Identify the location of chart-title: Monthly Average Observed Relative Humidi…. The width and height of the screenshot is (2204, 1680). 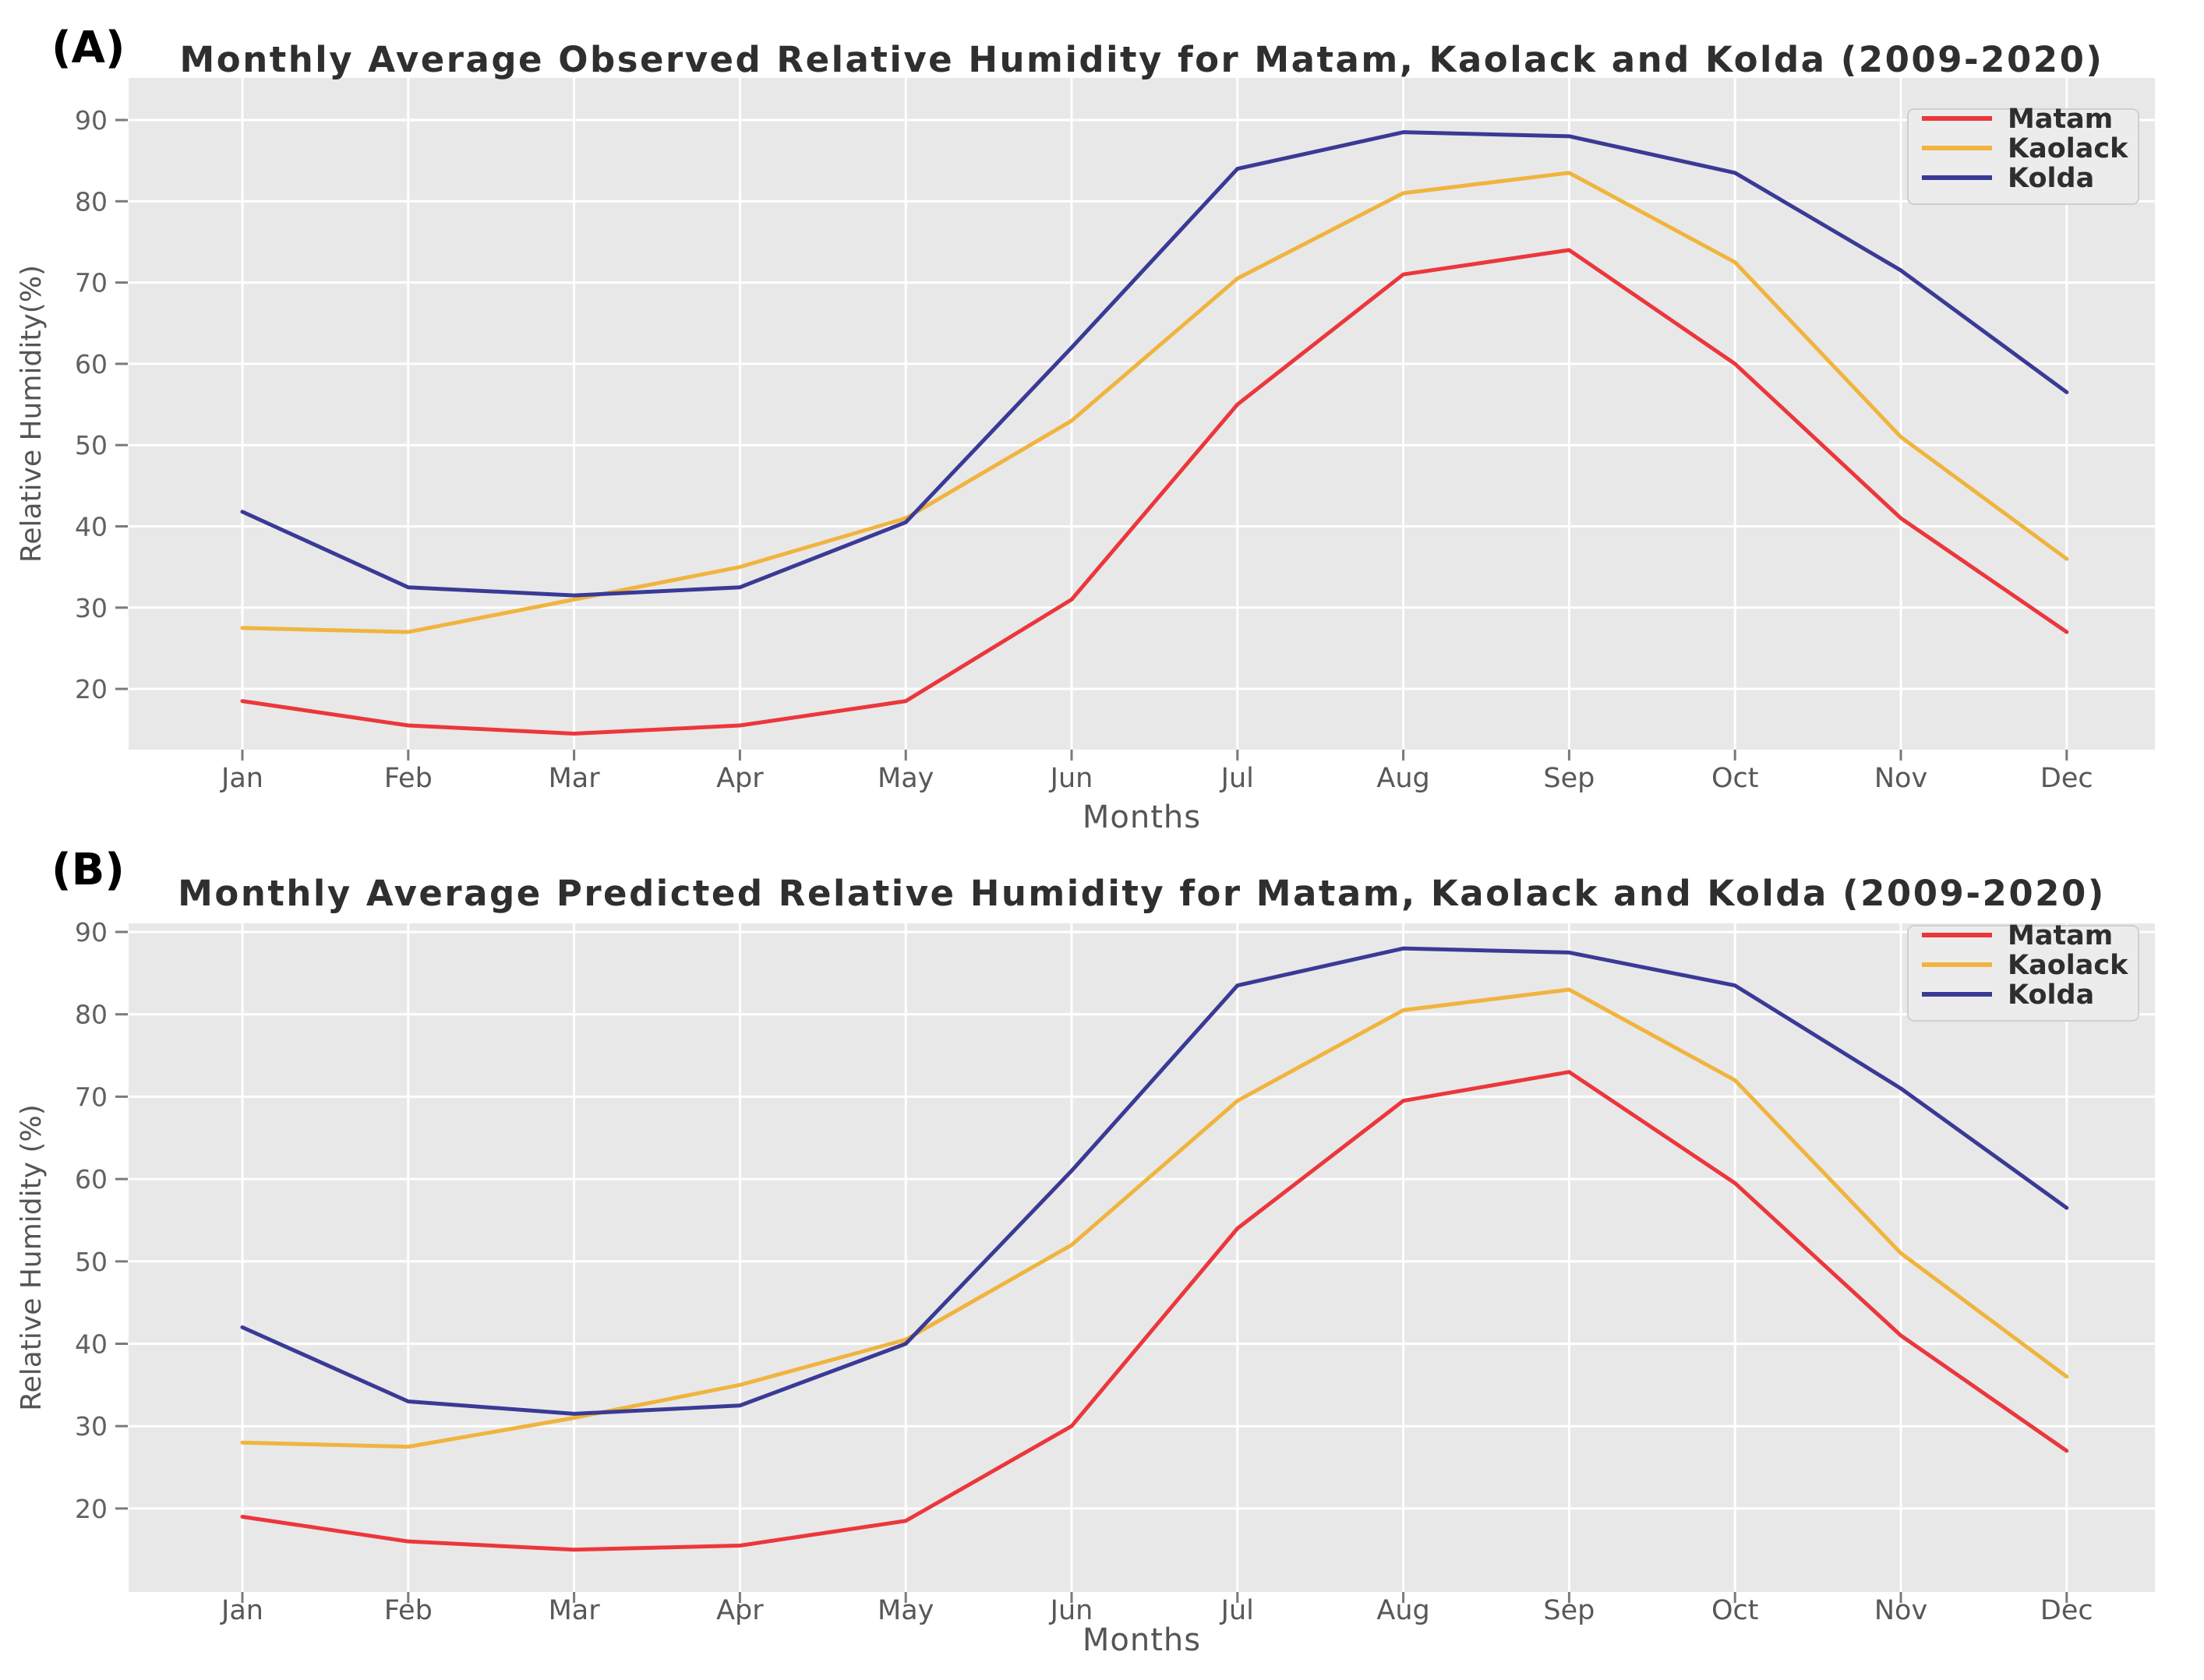
(1142, 60).